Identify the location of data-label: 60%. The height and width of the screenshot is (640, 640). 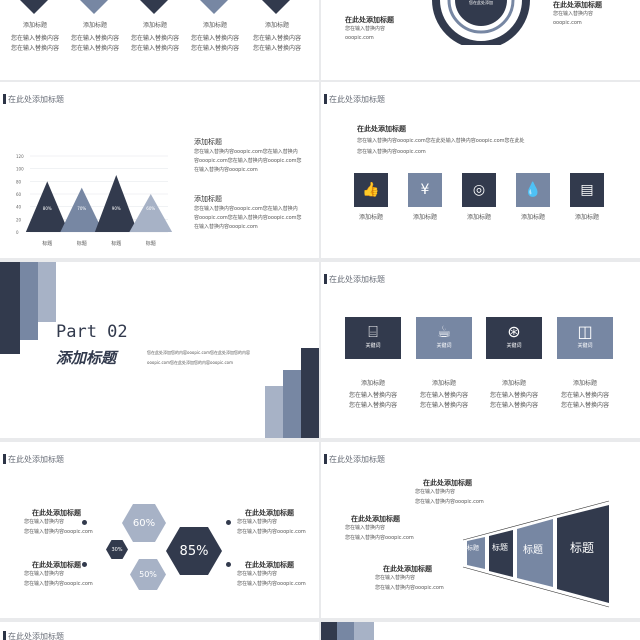
(150, 208).